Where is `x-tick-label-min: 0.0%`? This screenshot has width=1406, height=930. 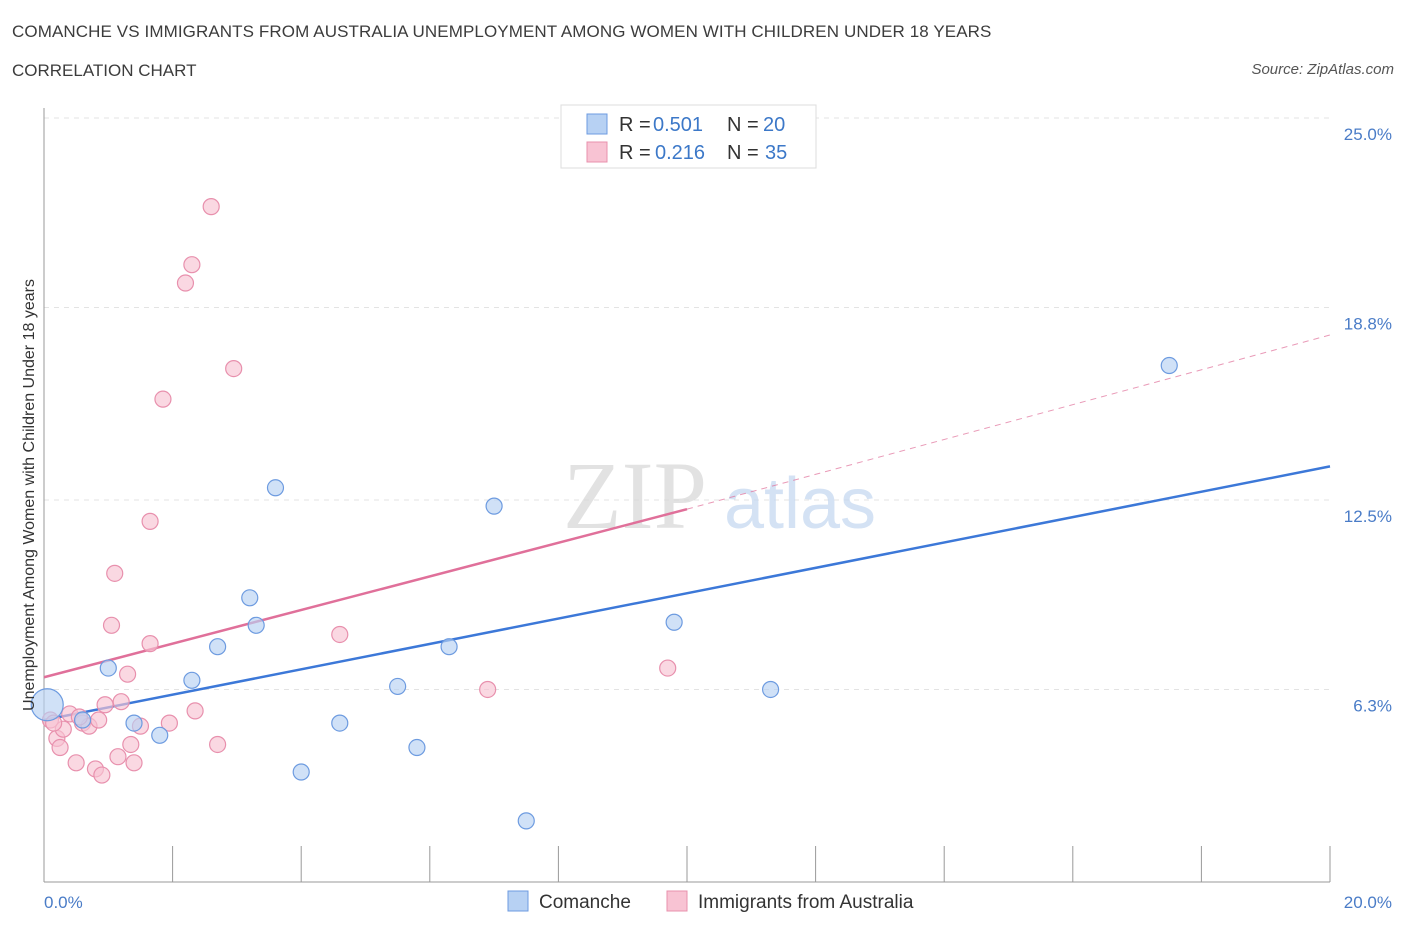
x-tick-label-min: 0.0% is located at coordinates (63, 902).